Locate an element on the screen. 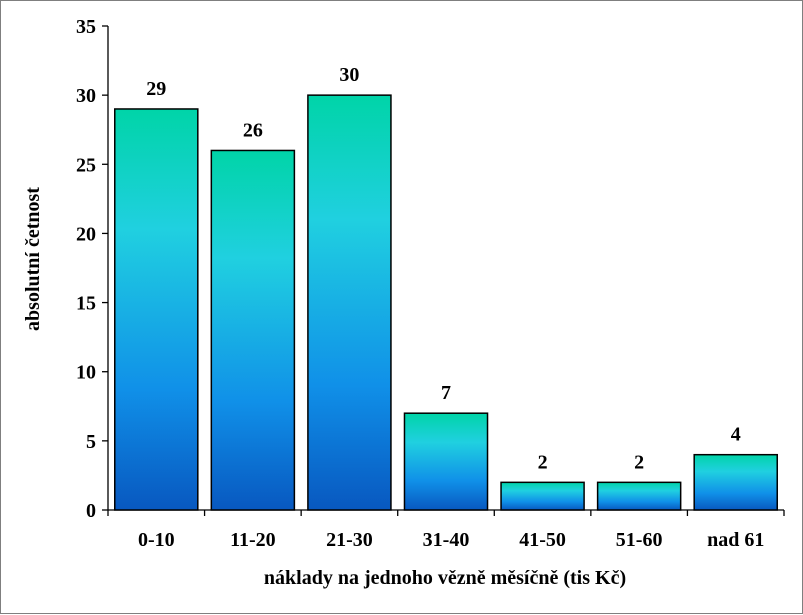  y-tick-label: 30 is located at coordinates (86, 96).